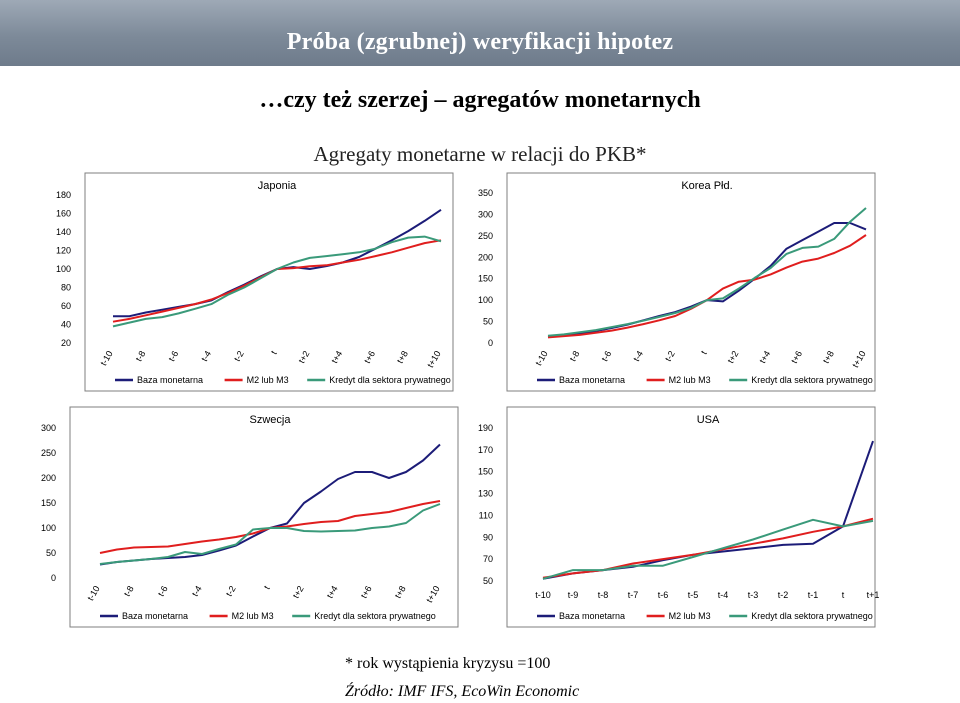 Image resolution: width=960 pixels, height=703 pixels. I want to click on source-note: Źródło: IMF IFS, EcoWin Economic, so click(462, 691).